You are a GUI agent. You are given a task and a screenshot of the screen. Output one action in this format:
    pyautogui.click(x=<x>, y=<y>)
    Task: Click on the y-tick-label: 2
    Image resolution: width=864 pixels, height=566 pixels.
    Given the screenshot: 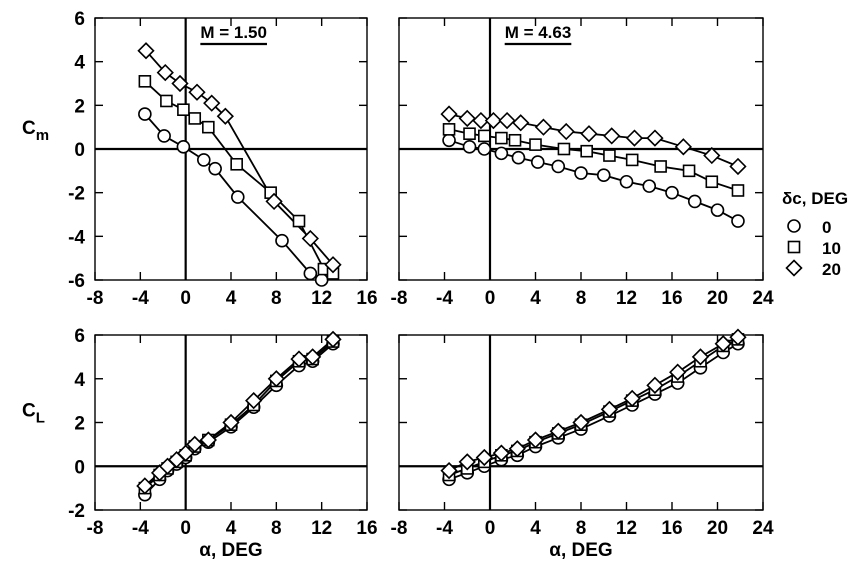 What is the action you would take?
    pyautogui.click(x=79, y=106)
    